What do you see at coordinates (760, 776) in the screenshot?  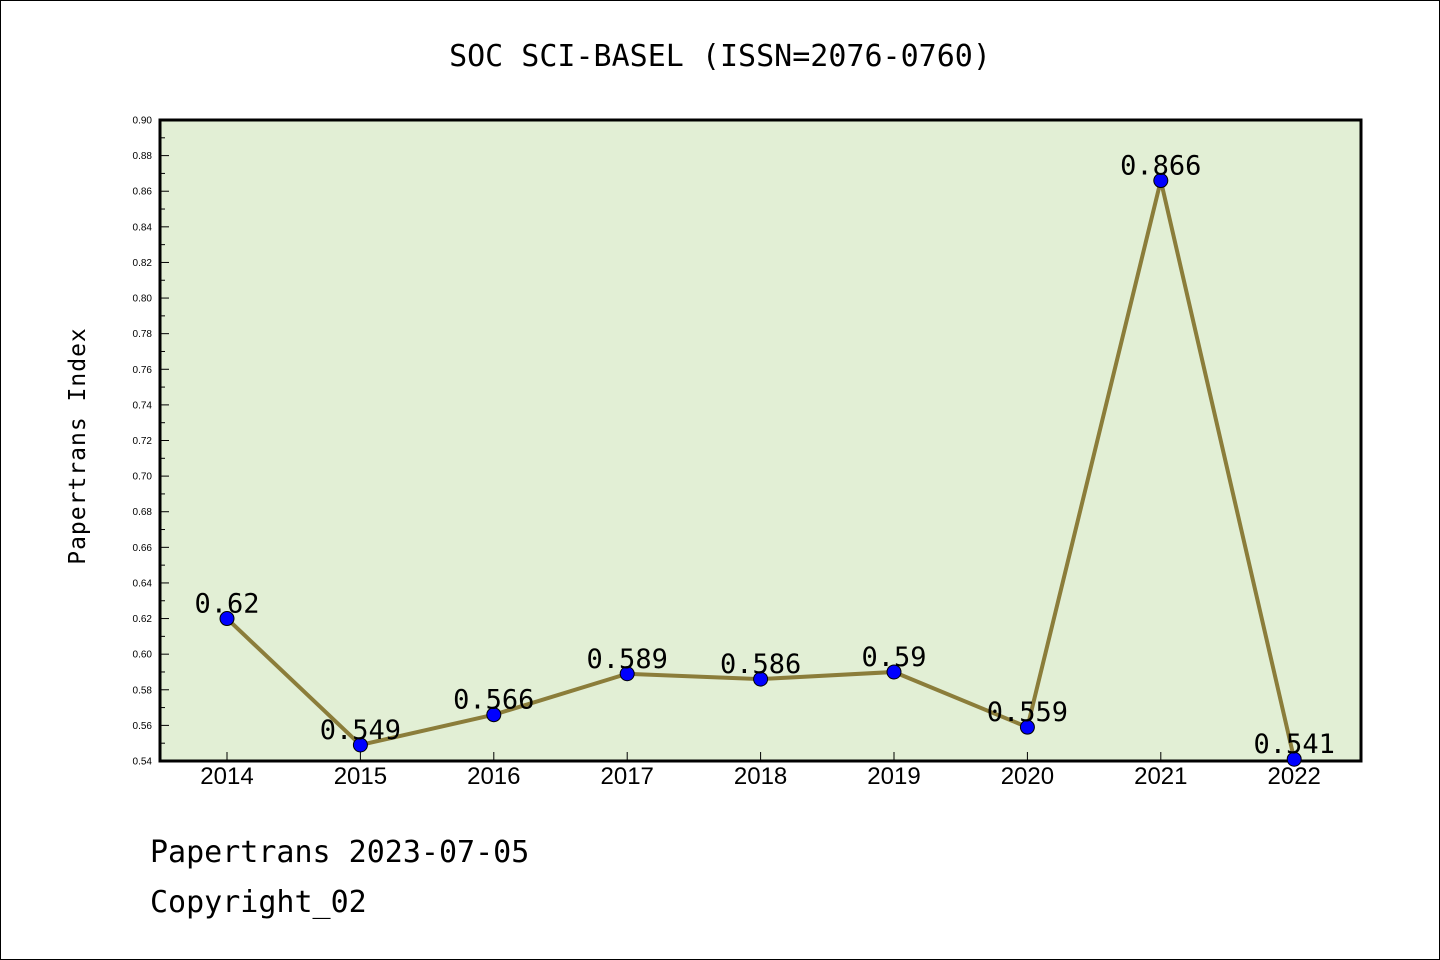 I see `x-tick-label: 2018` at bounding box center [760, 776].